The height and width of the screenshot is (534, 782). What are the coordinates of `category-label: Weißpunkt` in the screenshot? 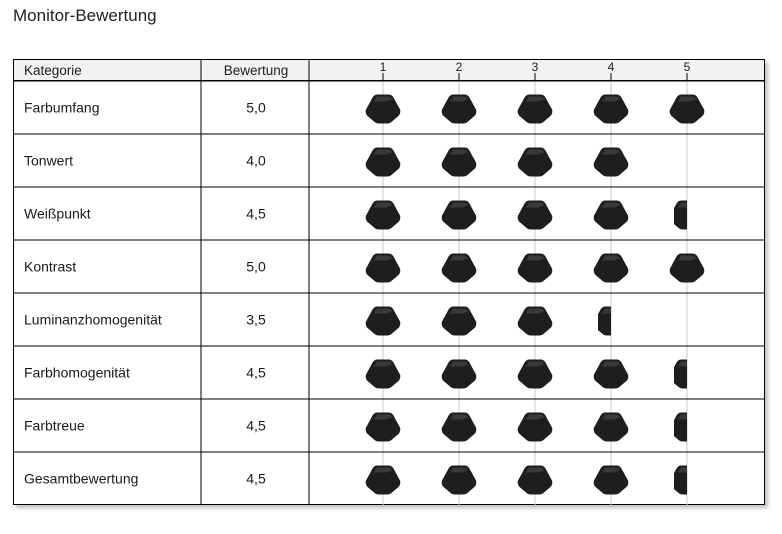 It's located at (57, 214).